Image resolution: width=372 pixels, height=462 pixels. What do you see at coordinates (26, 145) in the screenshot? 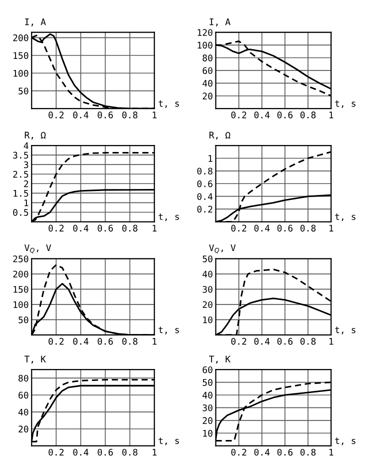
I see `y-tick-label: 4` at bounding box center [26, 145].